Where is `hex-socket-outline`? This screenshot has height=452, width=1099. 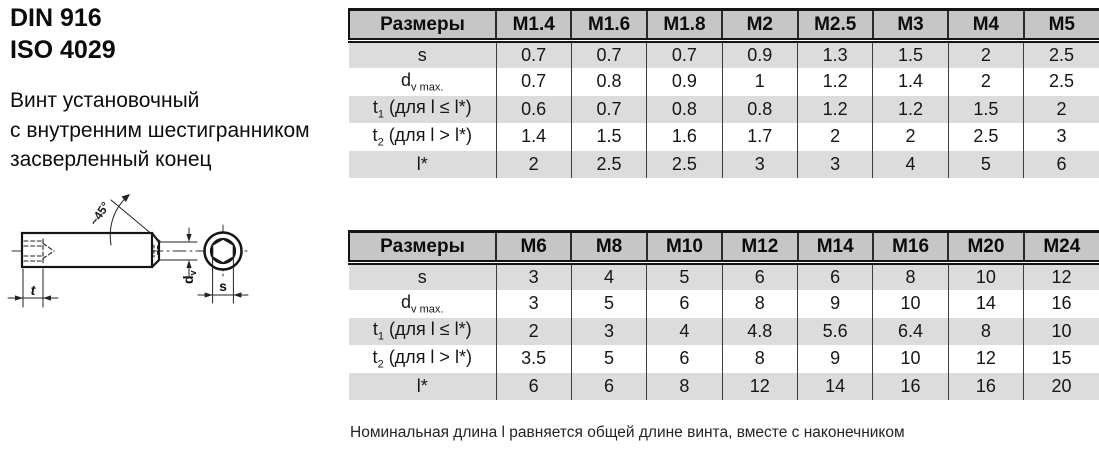
hex-socket-outline is located at coordinates (223, 251).